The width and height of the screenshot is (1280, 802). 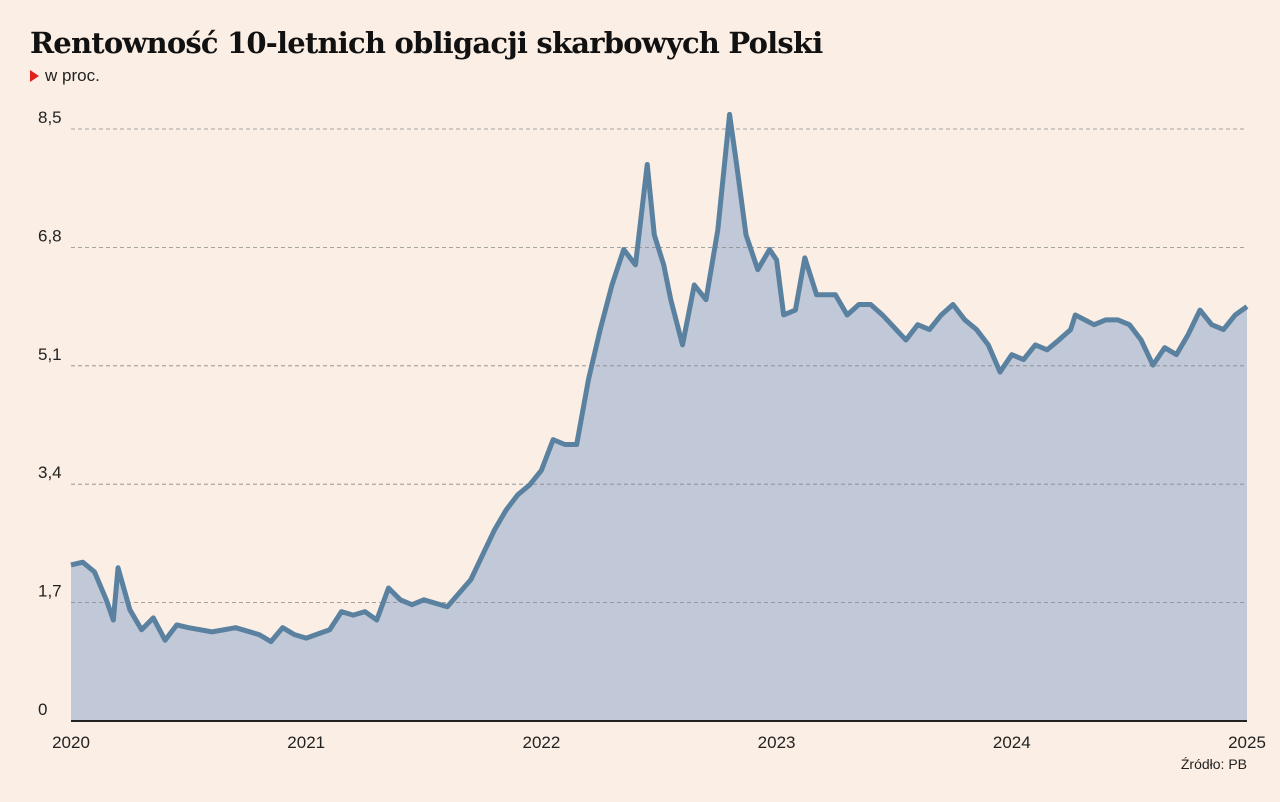 I want to click on red-triangle-icon, so click(x=34, y=76).